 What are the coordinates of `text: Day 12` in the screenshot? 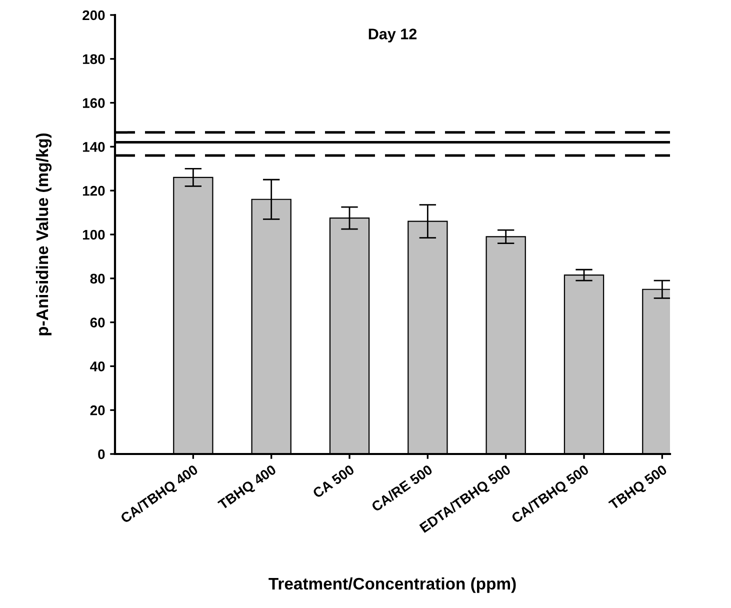 It's located at (392, 35).